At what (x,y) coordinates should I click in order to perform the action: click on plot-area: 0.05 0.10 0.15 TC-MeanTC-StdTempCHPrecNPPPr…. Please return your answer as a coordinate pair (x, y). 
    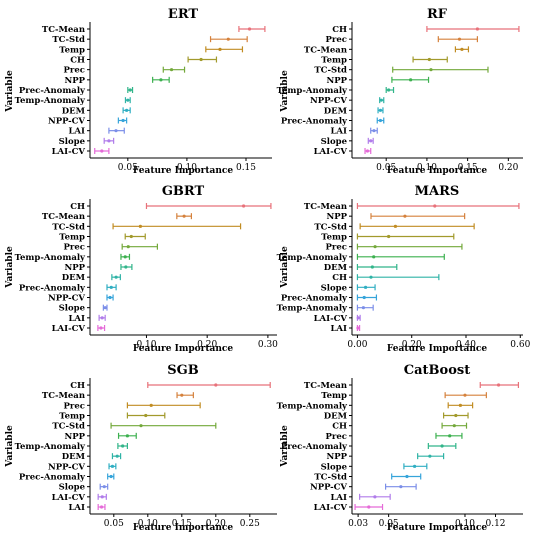
    Looking at the image, I should click on (143, 97).